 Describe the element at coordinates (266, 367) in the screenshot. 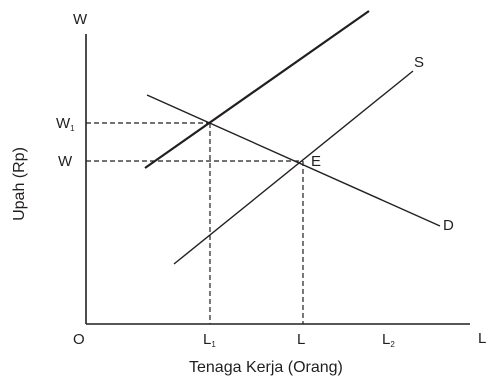

I see `x-axis-title: Tenaga Kerja (Orang)` at that location.